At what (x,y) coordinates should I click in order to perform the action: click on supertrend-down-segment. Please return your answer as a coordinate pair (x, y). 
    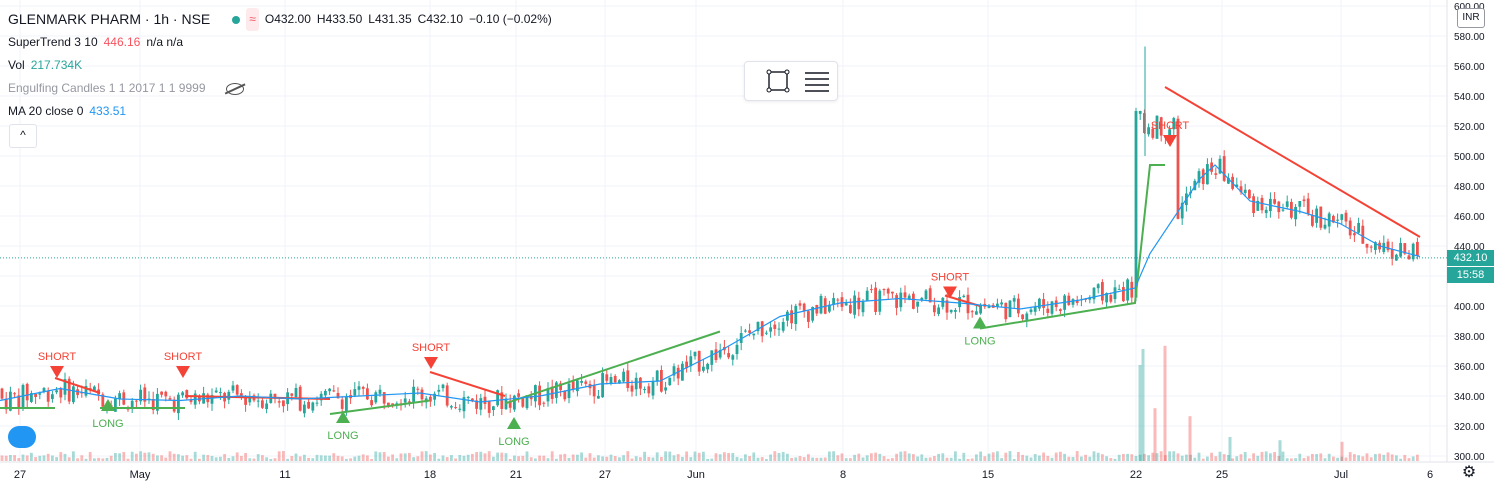
    Looking at the image, I should click on (77, 385).